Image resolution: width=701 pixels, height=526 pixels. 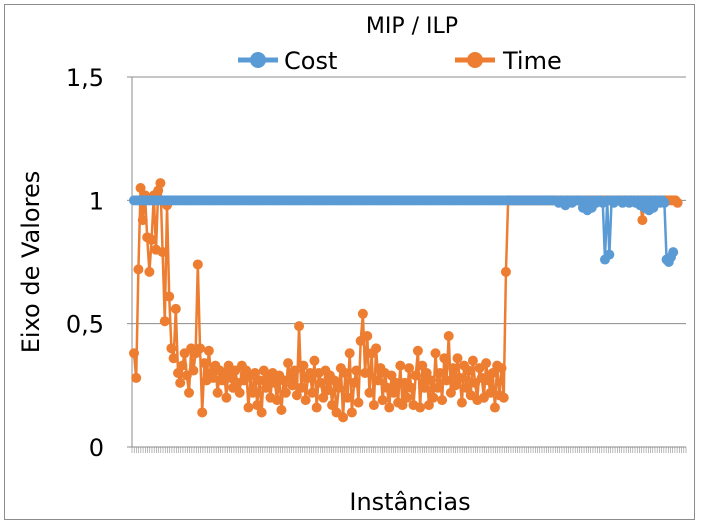 What do you see at coordinates (404, 231) in the screenshot?
I see `series-cost` at bounding box center [404, 231].